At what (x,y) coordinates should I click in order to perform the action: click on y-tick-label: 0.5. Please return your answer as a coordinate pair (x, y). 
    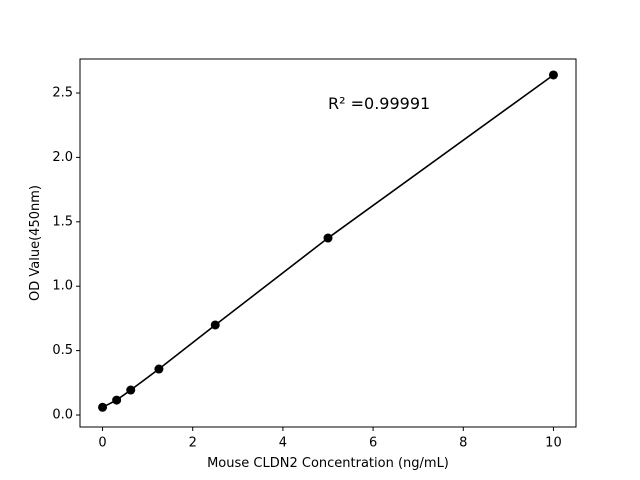
    Looking at the image, I should click on (62, 350).